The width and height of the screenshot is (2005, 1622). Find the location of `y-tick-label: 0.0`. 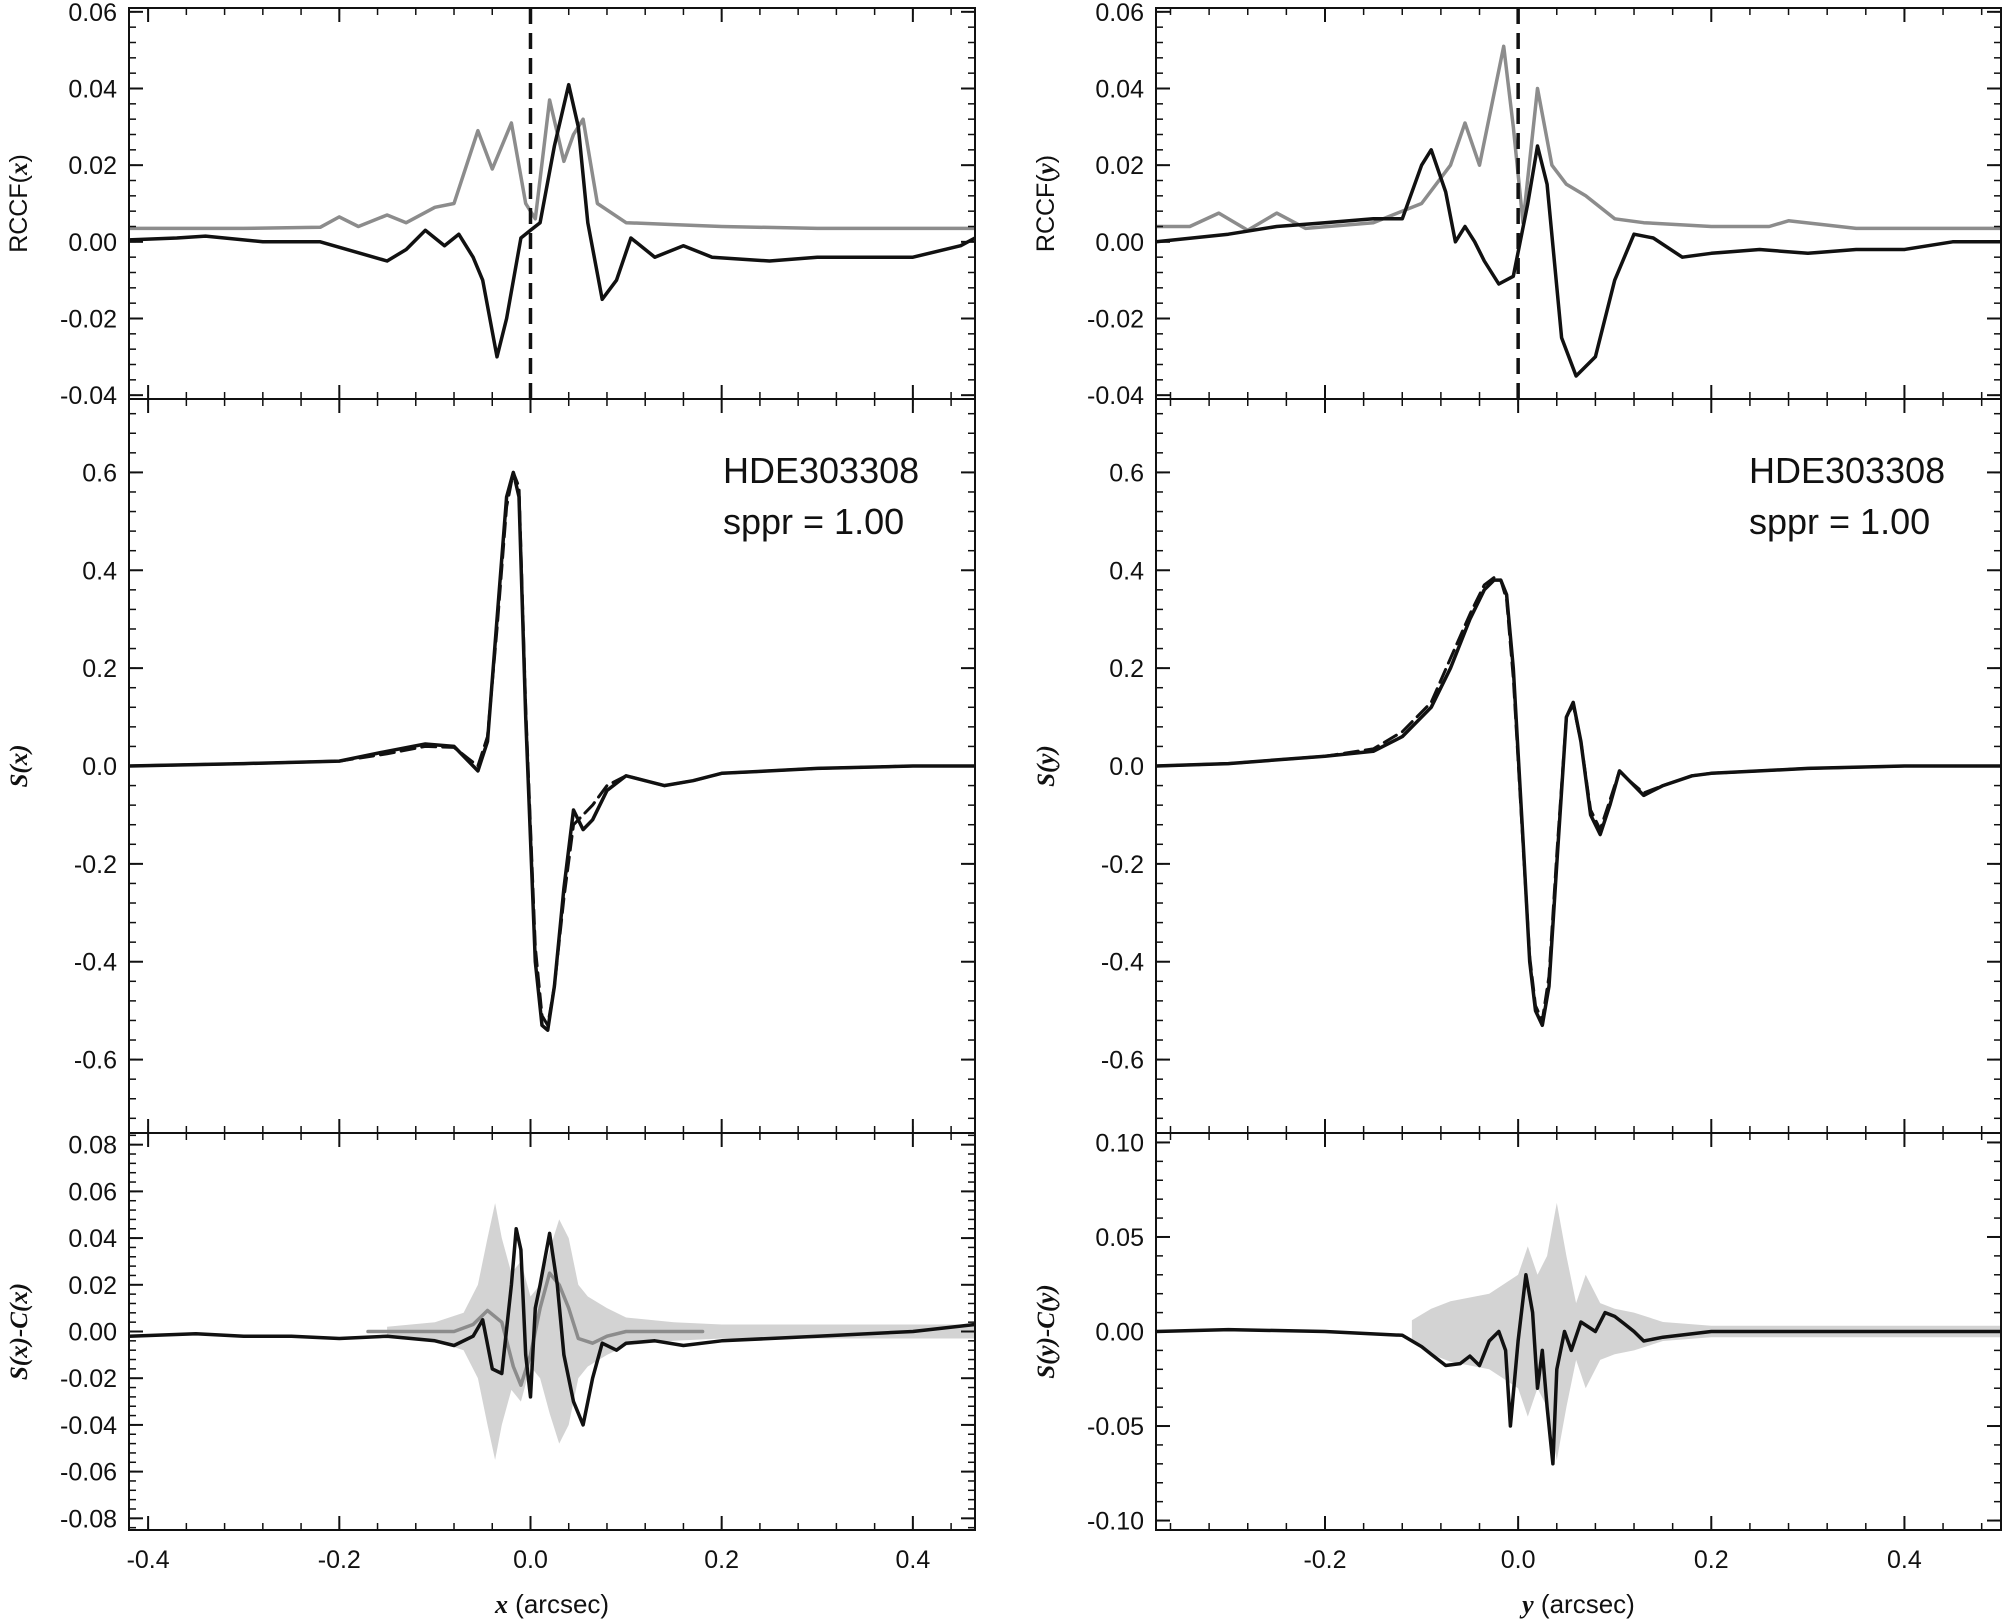

y-tick-label: 0.0 is located at coordinates (1126, 767).